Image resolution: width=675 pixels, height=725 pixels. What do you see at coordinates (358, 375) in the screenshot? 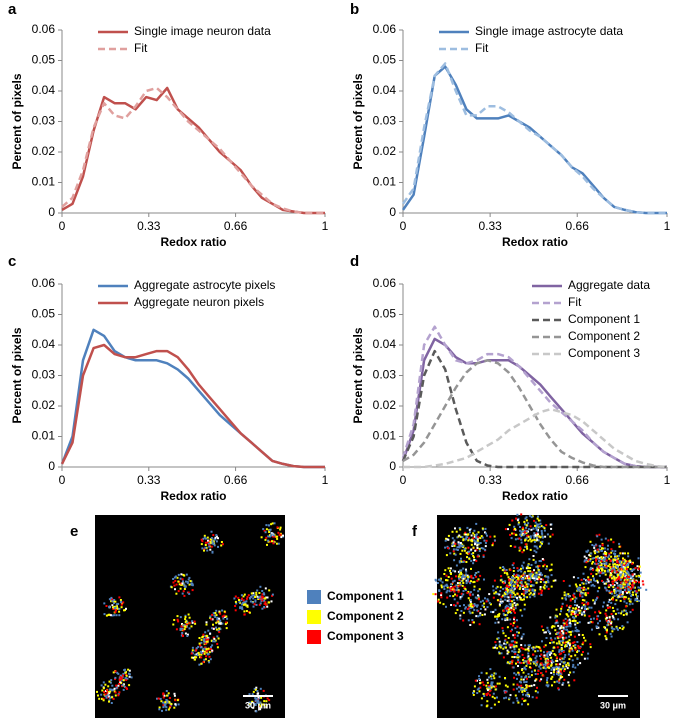
I see `y-axis-label: Percent of pixels` at bounding box center [358, 375].